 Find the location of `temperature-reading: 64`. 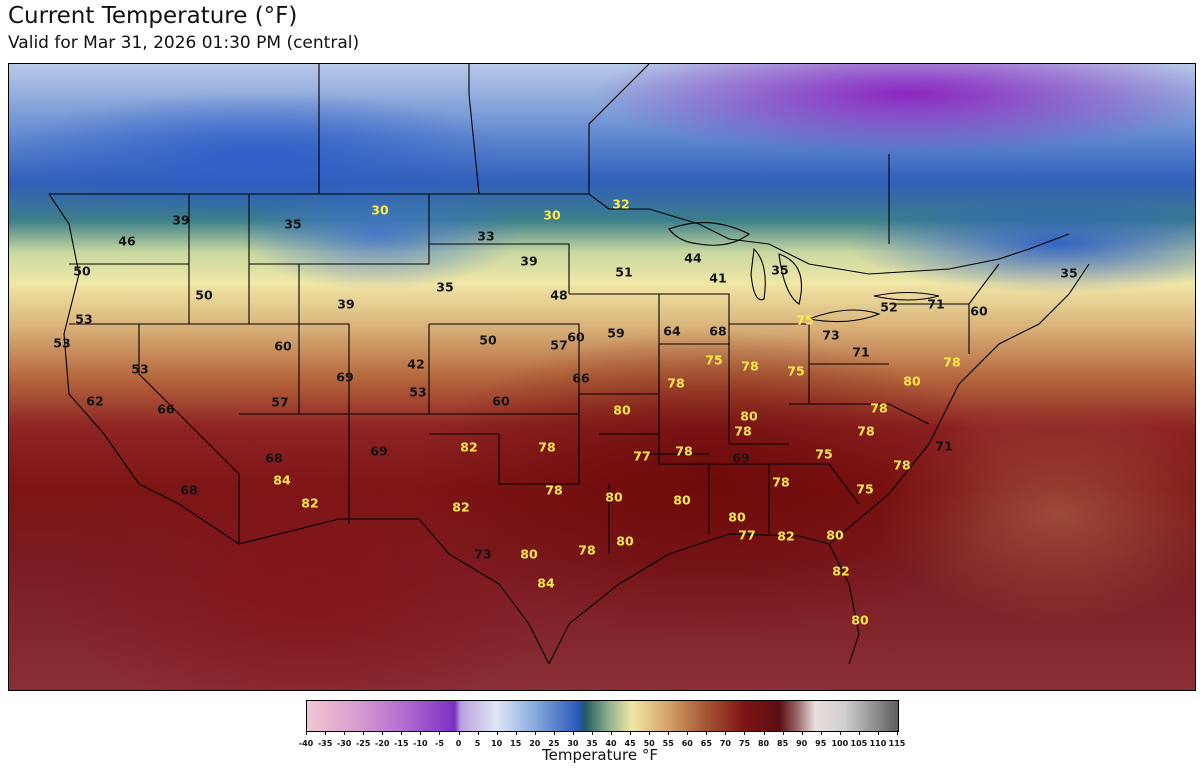

temperature-reading: 64 is located at coordinates (672, 331).